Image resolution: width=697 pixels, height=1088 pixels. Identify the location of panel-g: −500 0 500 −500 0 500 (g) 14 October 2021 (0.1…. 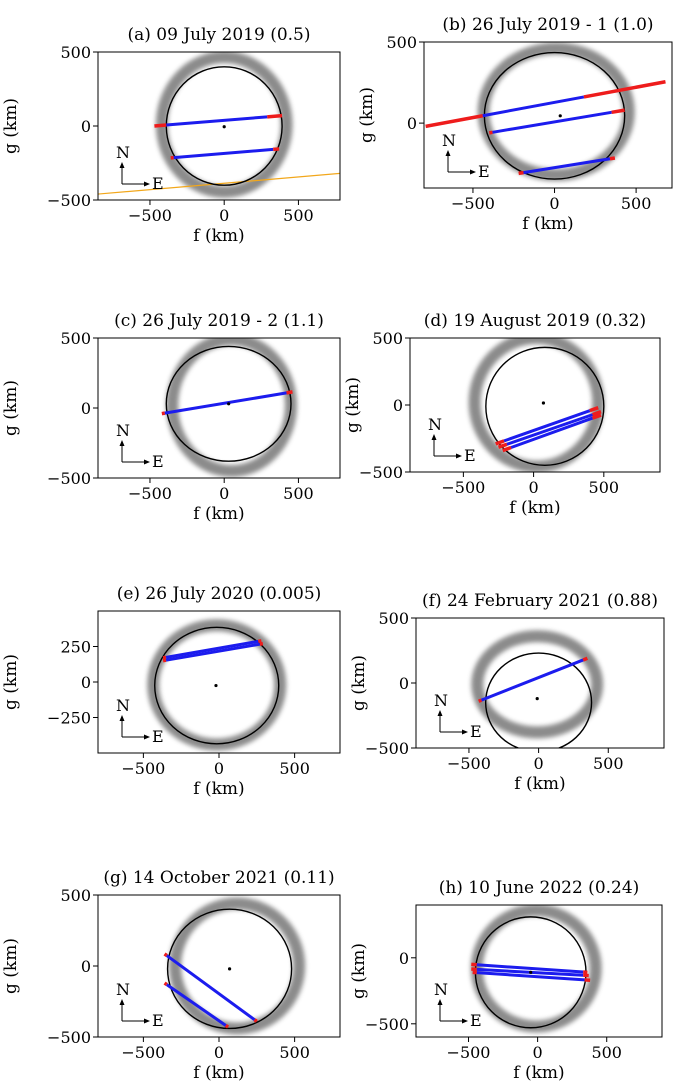
(171, 975).